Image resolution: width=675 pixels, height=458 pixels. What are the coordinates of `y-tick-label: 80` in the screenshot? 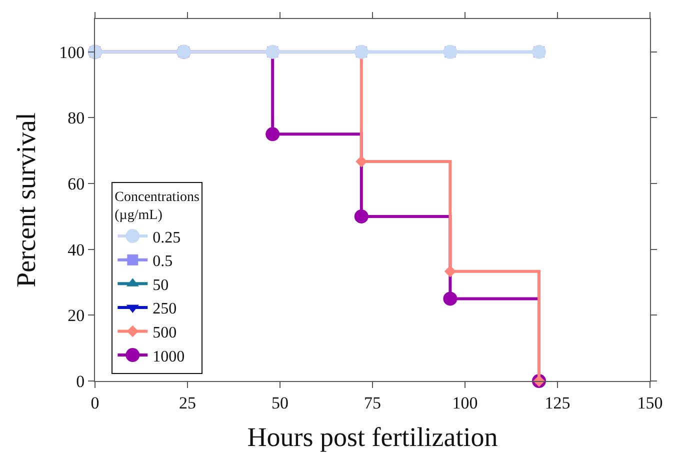 It's located at (76, 118).